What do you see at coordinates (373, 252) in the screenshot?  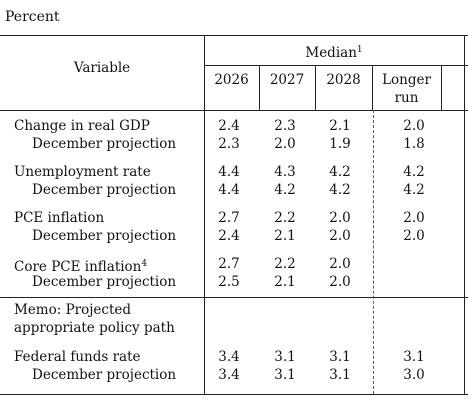 I see `longer-run-dashed-rule` at bounding box center [373, 252].